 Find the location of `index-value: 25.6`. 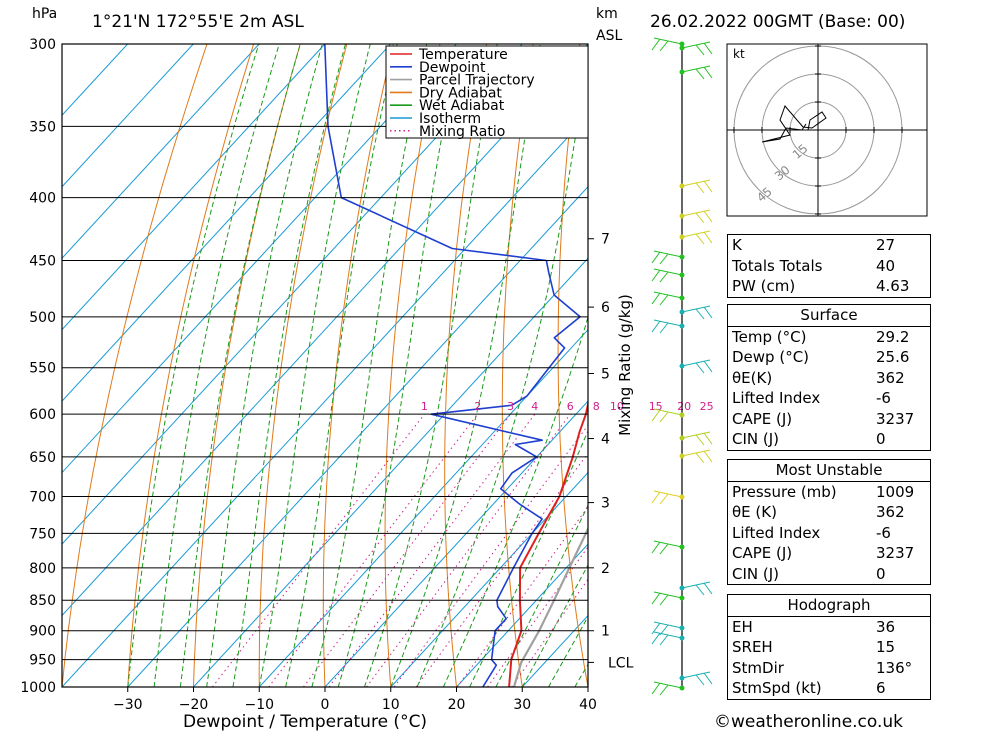

index-value: 25.6 is located at coordinates (901, 357).